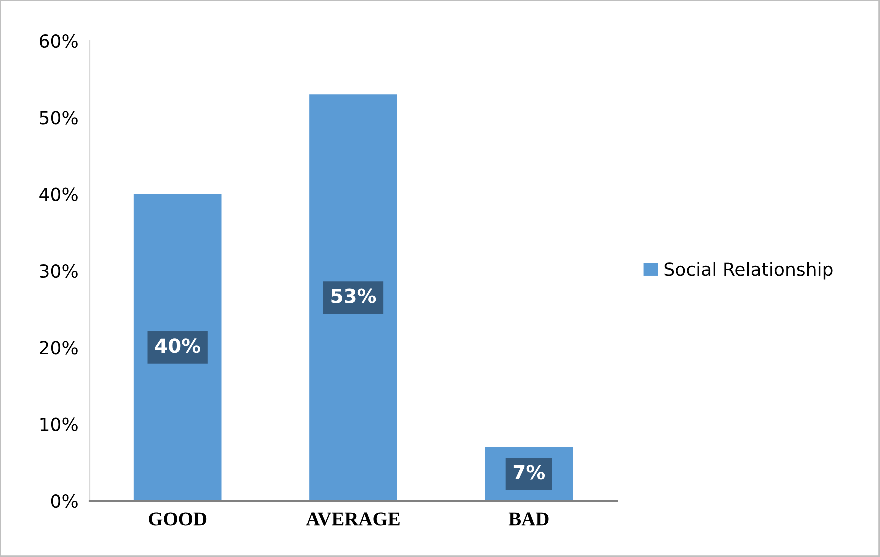 The image size is (880, 557). What do you see at coordinates (59, 425) in the screenshot?
I see `y-tick-label: 10%` at bounding box center [59, 425].